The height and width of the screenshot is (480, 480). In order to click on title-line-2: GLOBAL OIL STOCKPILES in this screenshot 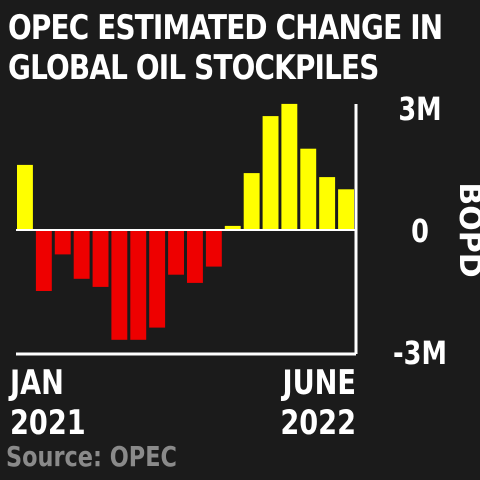, I will do `click(193, 68)`.